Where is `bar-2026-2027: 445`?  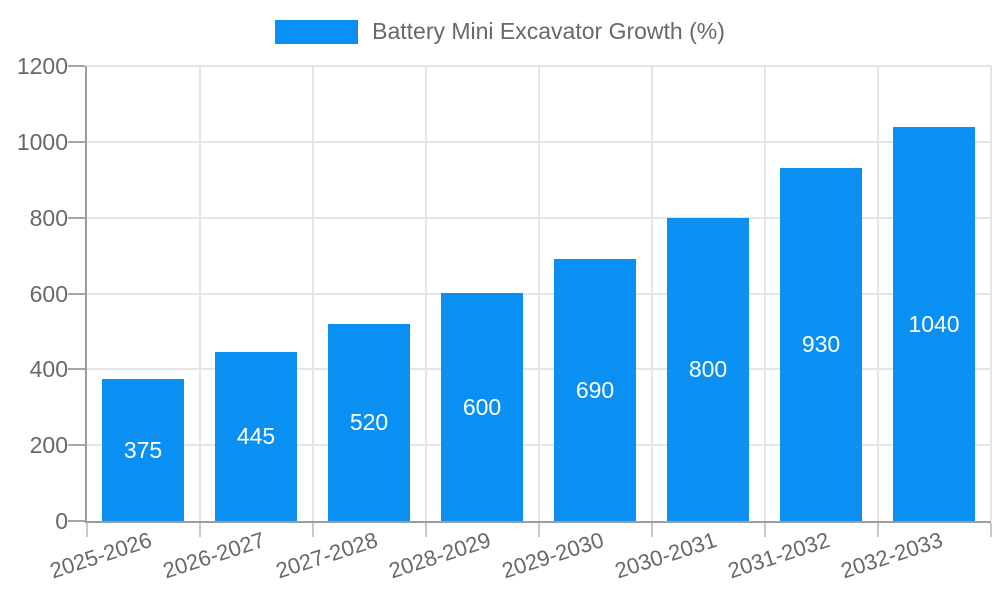 bar-2026-2027: 445 is located at coordinates (256, 436).